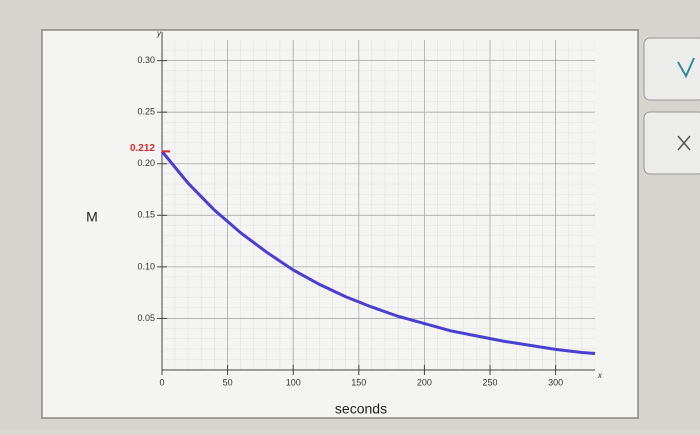 This screenshot has width=700, height=435. What do you see at coordinates (228, 382) in the screenshot?
I see `x-tick-label: 50` at bounding box center [228, 382].